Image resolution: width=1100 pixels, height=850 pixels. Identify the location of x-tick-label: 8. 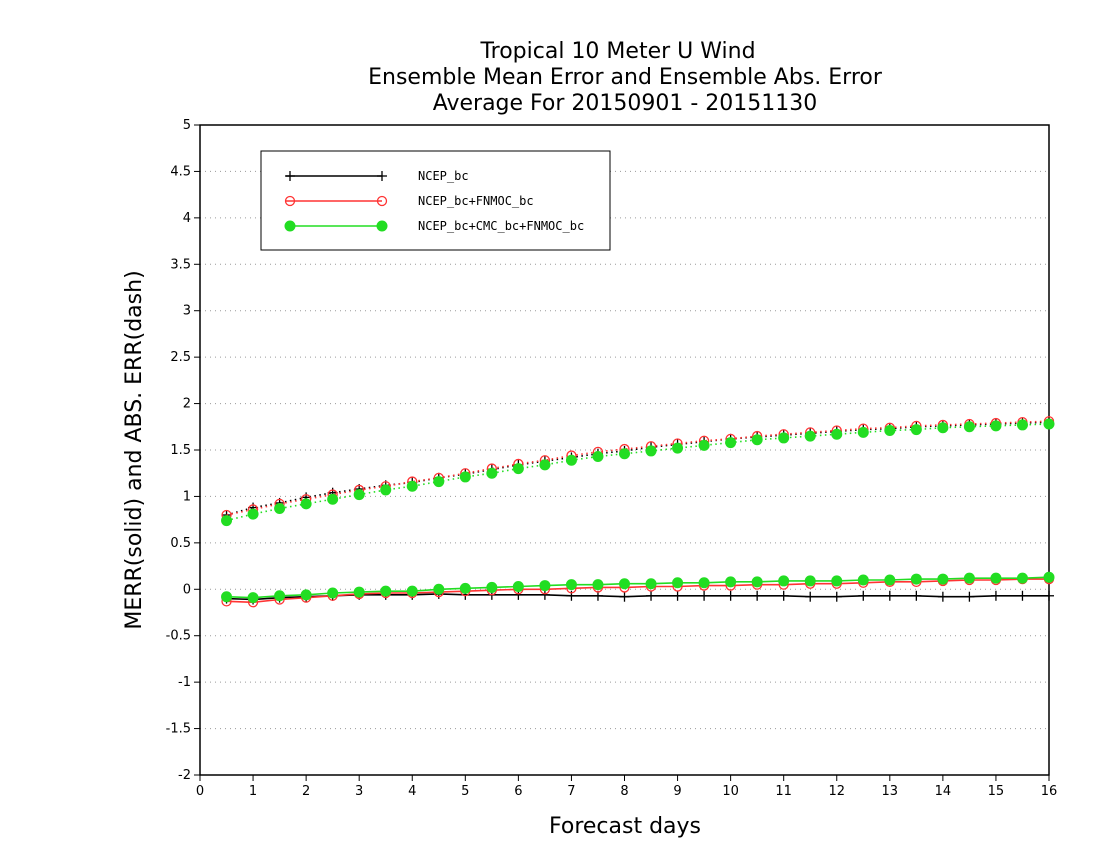
(624, 791).